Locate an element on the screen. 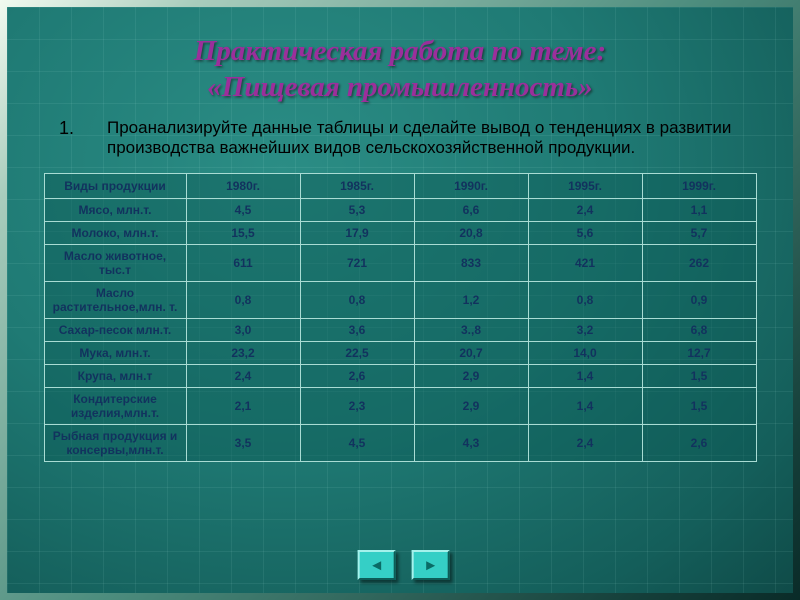  table-header-cell: 1990г. is located at coordinates (471, 185).